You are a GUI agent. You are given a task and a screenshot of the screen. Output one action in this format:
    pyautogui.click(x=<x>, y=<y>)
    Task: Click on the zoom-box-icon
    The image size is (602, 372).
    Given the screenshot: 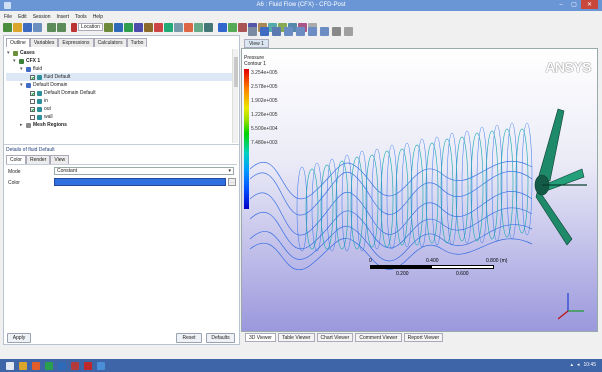 What is the action you would take?
    pyautogui.click(x=300, y=31)
    